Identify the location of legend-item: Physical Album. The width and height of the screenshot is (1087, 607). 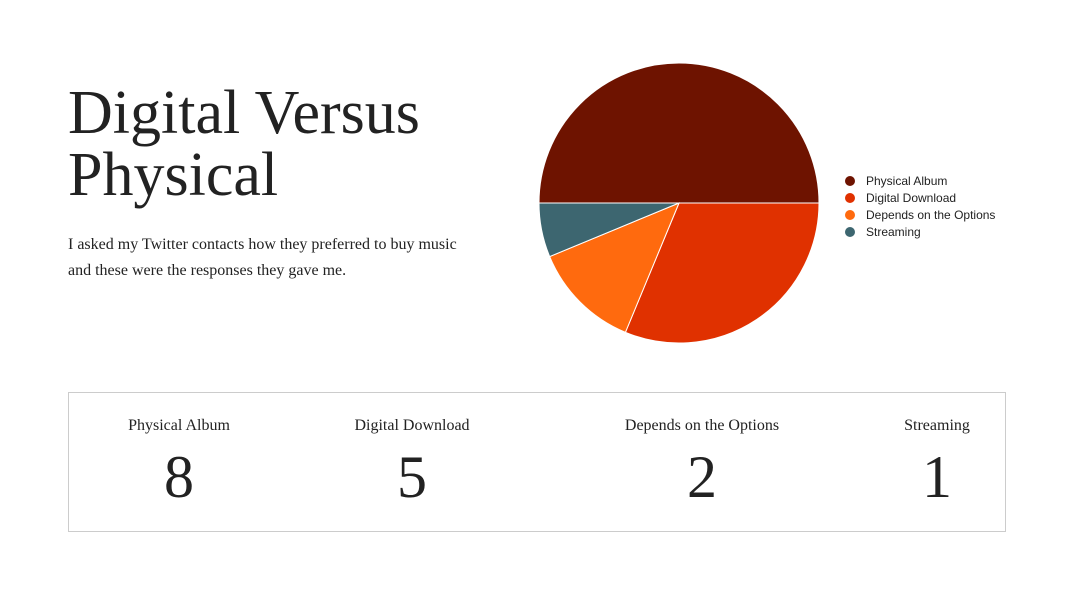
(920, 180).